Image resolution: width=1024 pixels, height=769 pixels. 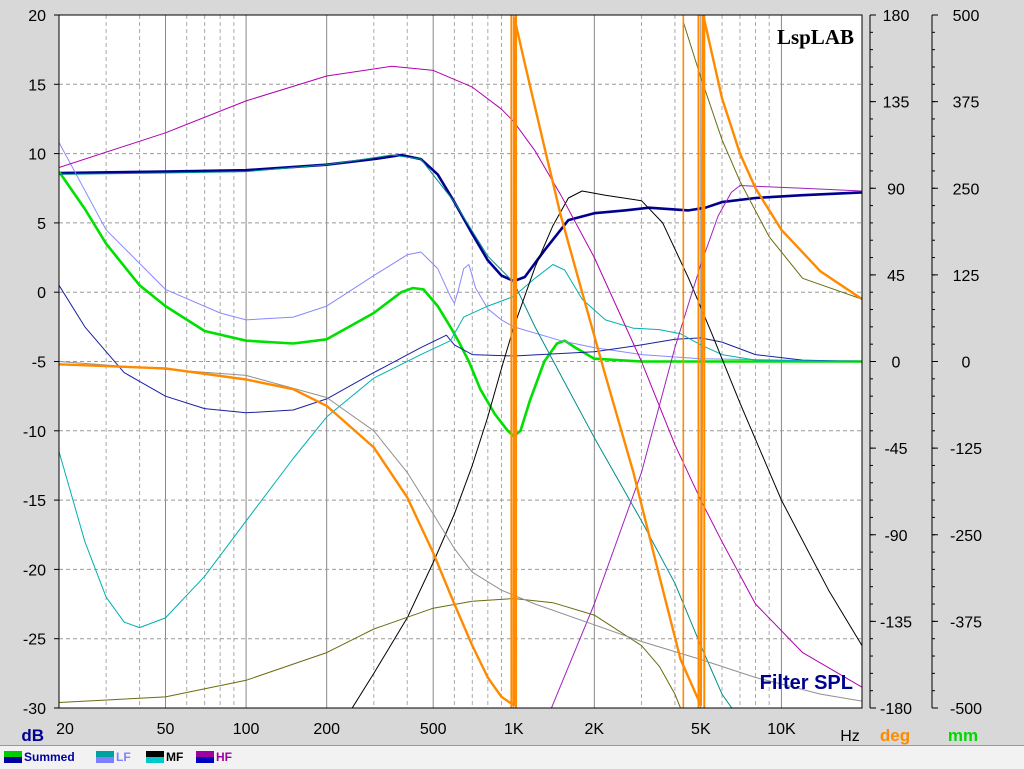 What do you see at coordinates (815, 37) in the screenshot?
I see `watermark: LspLAB` at bounding box center [815, 37].